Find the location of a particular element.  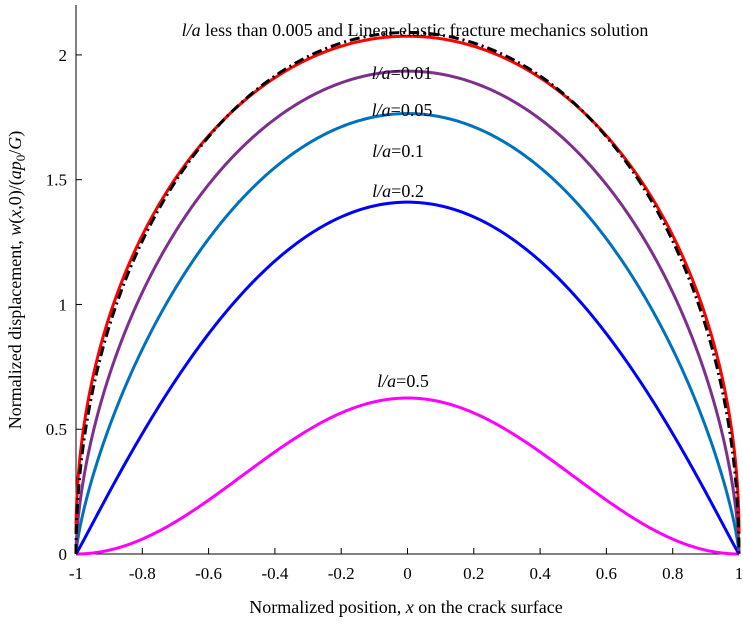

x-tick-label: -0.4 is located at coordinates (274, 573).